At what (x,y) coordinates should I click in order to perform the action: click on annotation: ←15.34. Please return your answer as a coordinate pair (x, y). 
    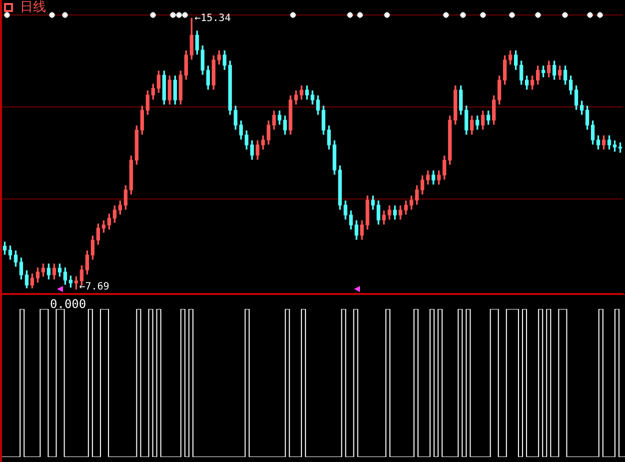
    Looking at the image, I should click on (212, 18).